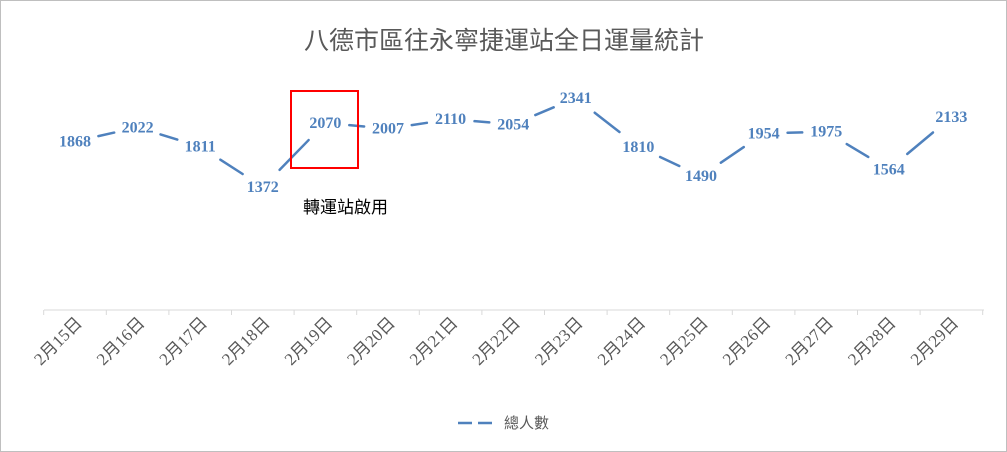 The image size is (1007, 452). What do you see at coordinates (75, 141) in the screenshot?
I see `data-label: 1868` at bounding box center [75, 141].